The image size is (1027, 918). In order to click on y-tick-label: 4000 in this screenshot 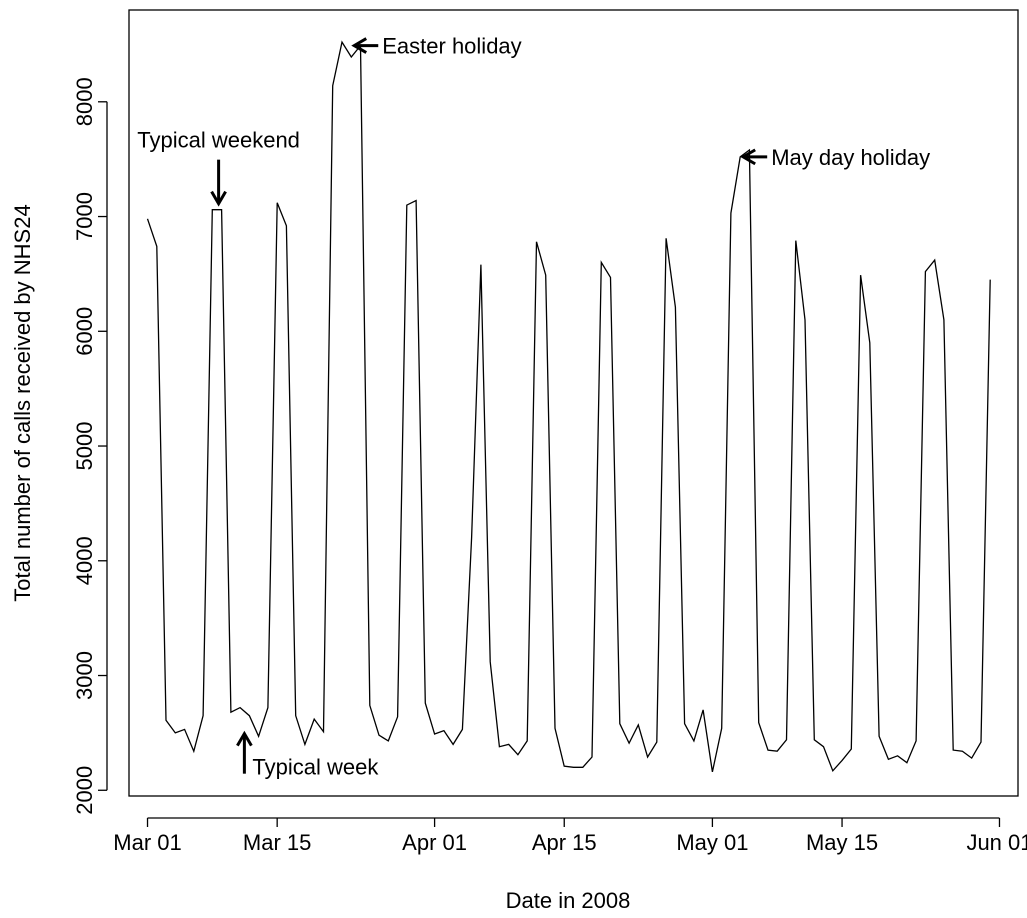, I will do `click(84, 560)`.